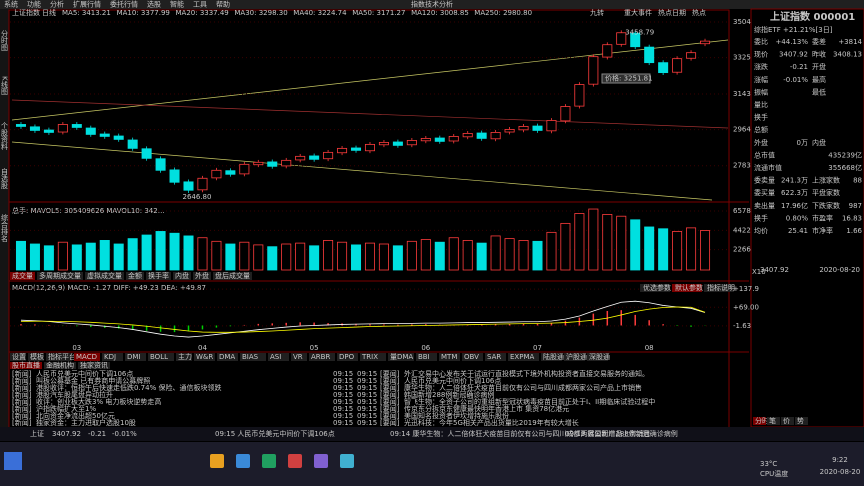 This screenshot has width=864, height=486. Describe the element at coordinates (177, 4) in the screenshot. I see `menu-item: 智能` at that location.